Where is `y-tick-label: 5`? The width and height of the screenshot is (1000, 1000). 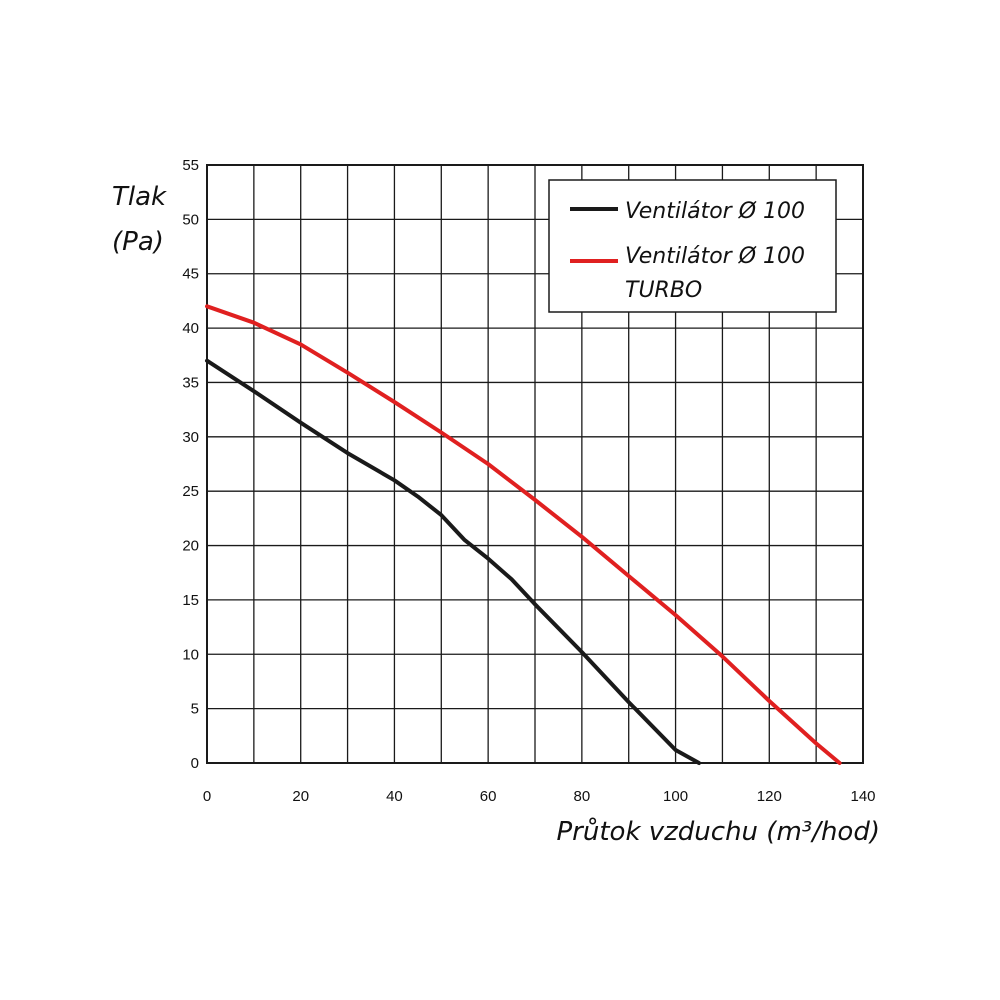 y-tick-label: 5 is located at coordinates (195, 709).